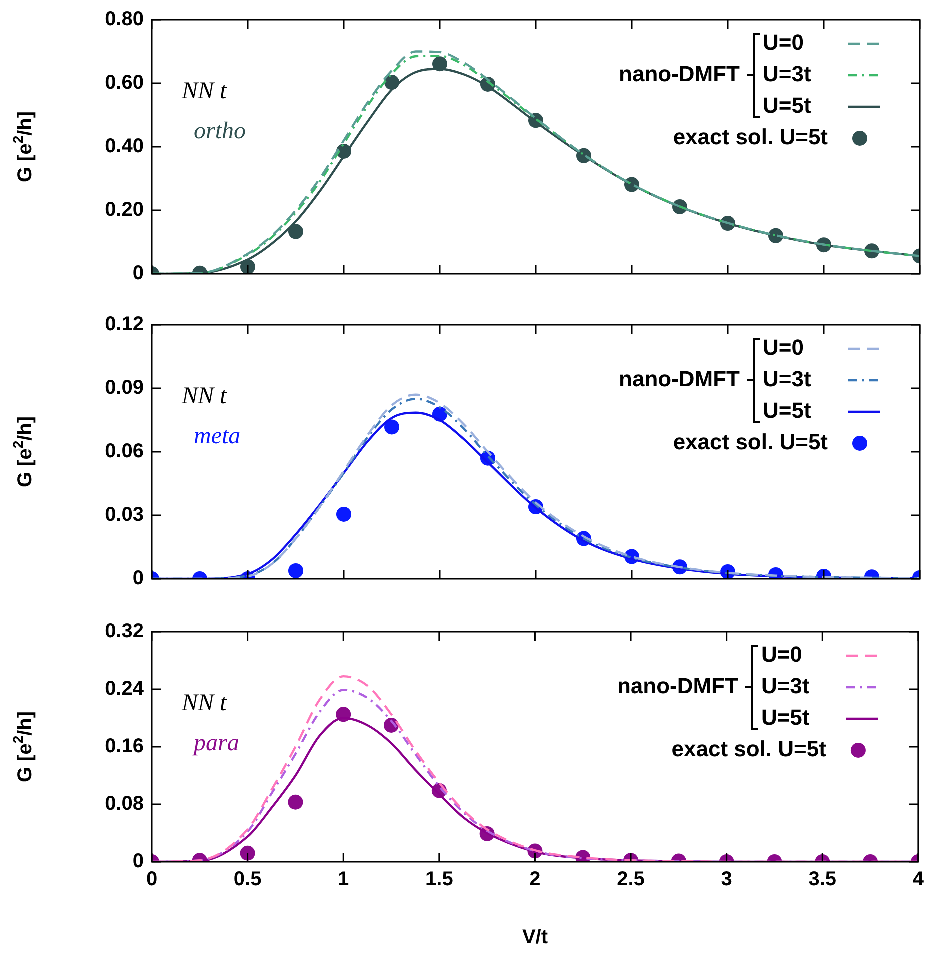 This screenshot has height=954, width=930. I want to click on y-tick-label: 0.08, so click(124, 804).